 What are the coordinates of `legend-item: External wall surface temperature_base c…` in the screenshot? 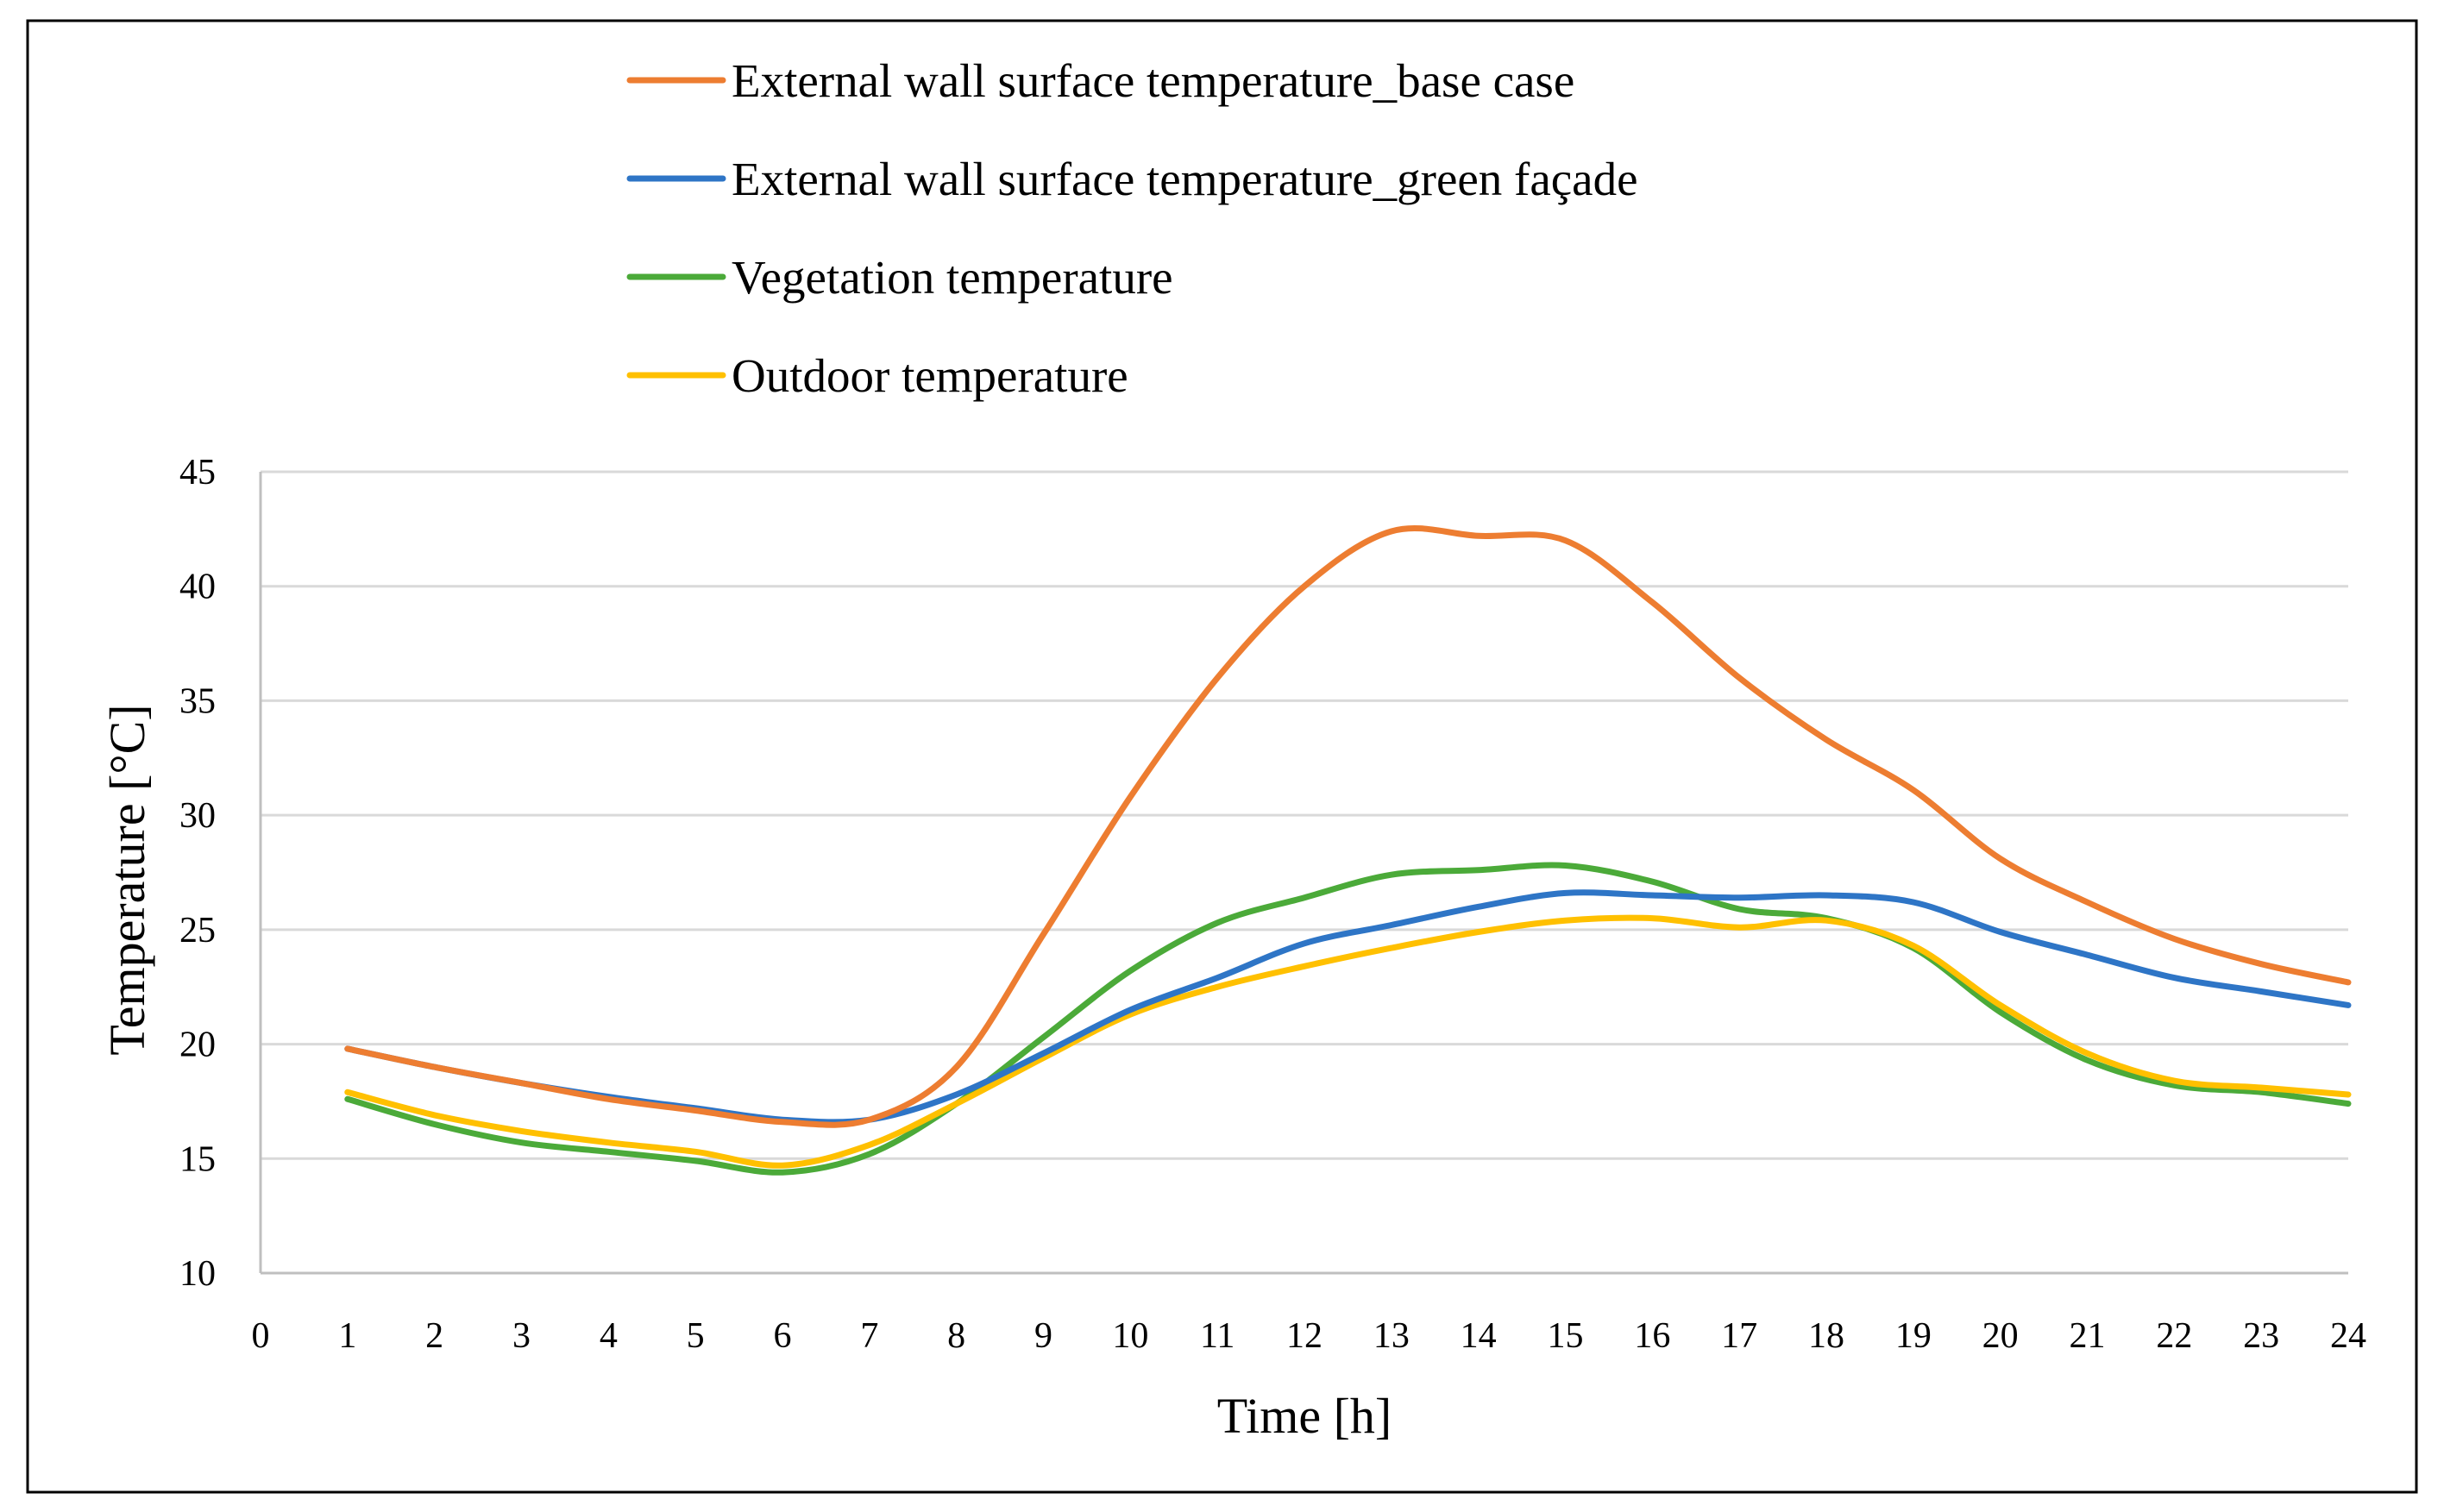 It's located at (1100, 80).